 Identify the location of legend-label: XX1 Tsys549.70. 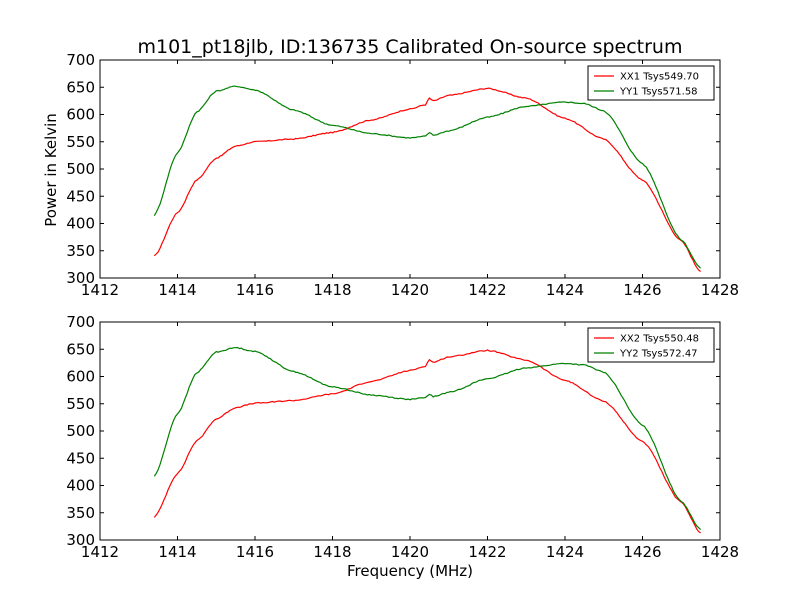
(659, 77).